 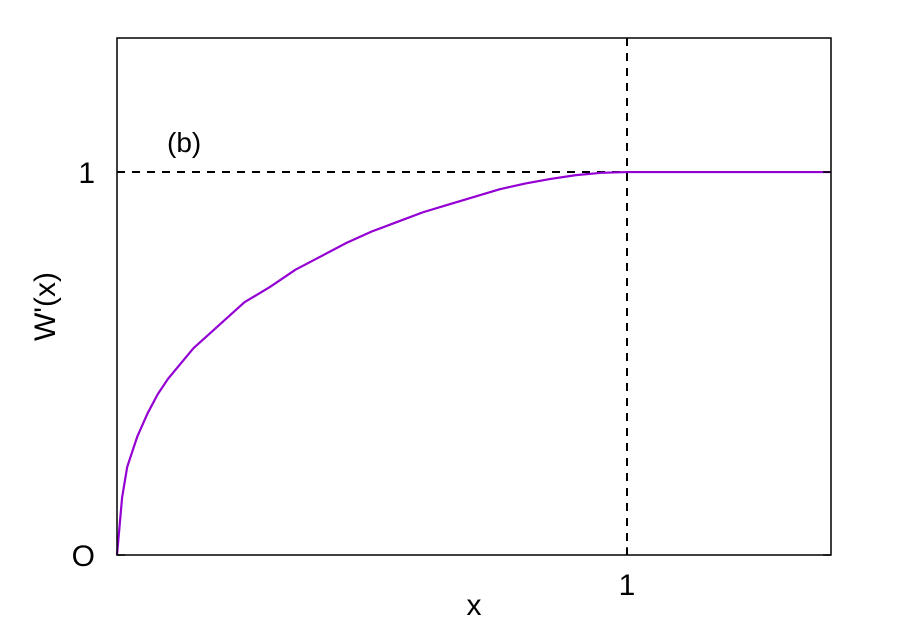 I want to click on panel-annotation: (b), so click(x=184, y=142).